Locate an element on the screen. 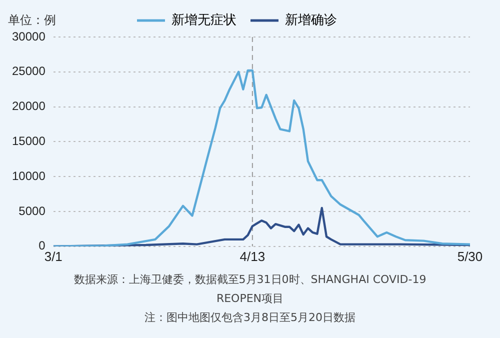  text: 注：图中地图仅包含3月8日至5月20日数据 is located at coordinates (250, 318).